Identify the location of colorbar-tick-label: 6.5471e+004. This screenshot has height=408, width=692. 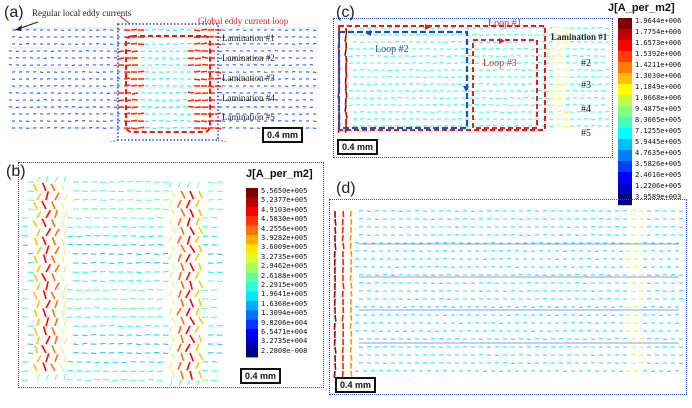
(284, 332).